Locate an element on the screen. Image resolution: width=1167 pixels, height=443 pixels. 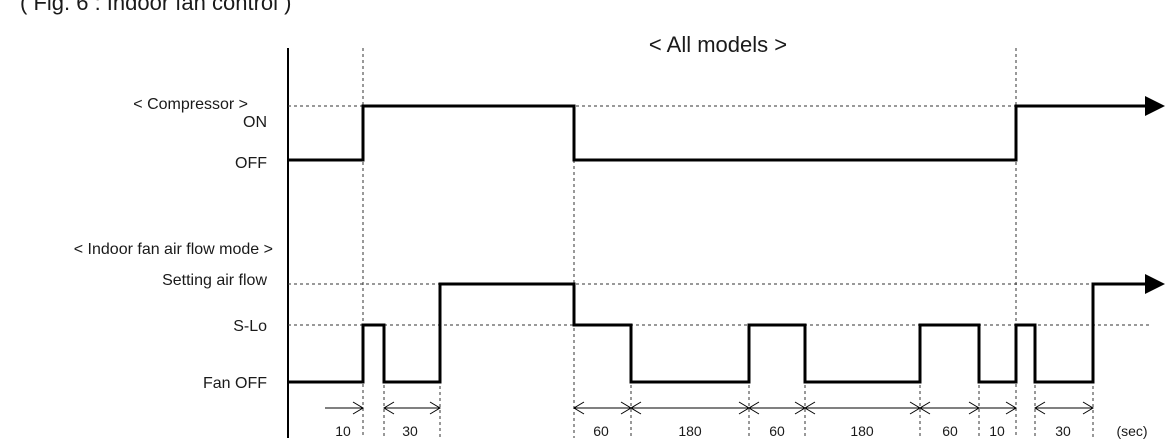
time-unit-label: (sec) is located at coordinates (1131, 431).